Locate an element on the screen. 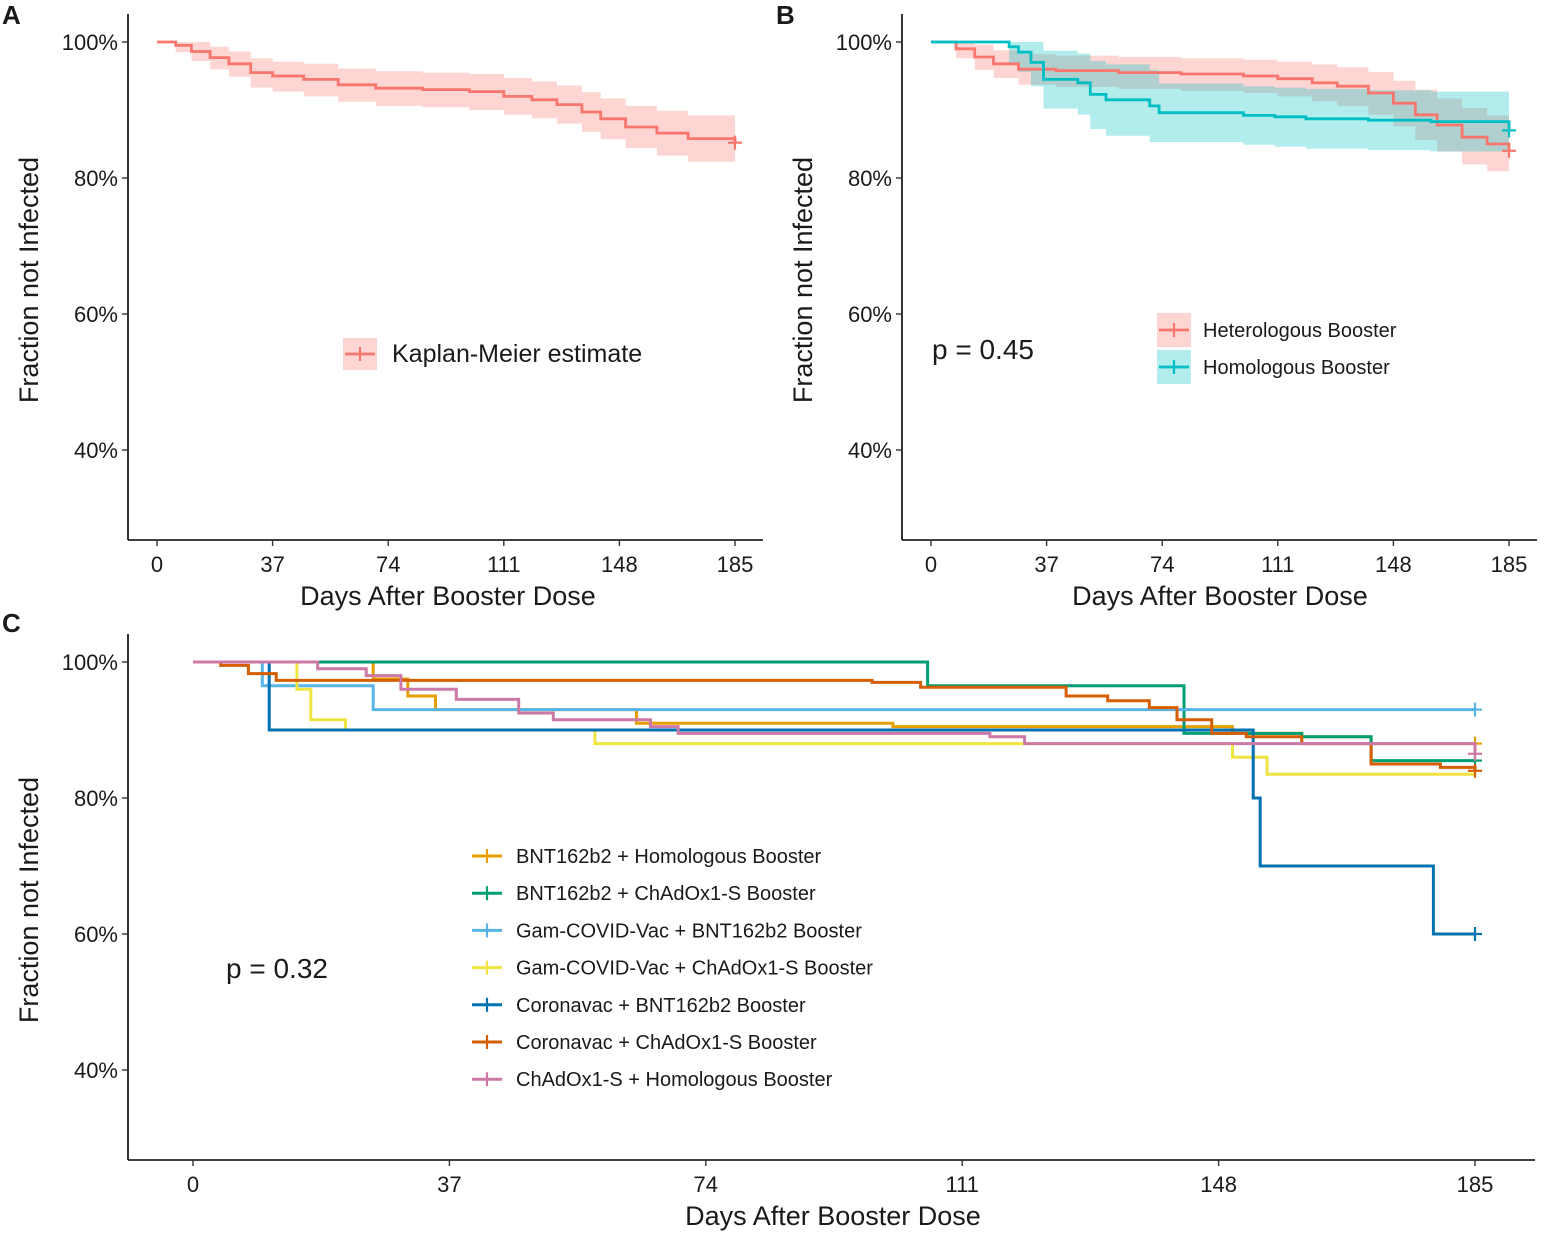  panel-a-y-tick-label: 60% is located at coordinates (96, 314).